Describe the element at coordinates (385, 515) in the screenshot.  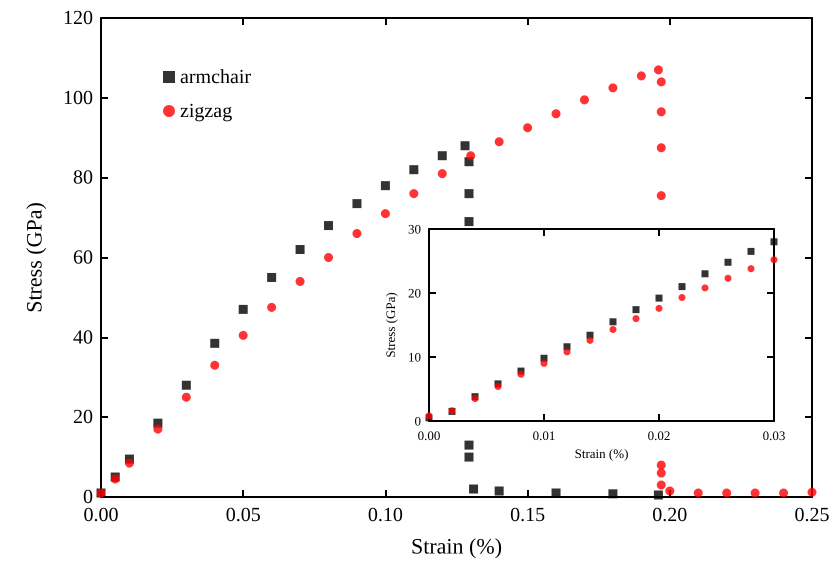
I see `x-tick-label: 0.10` at that location.